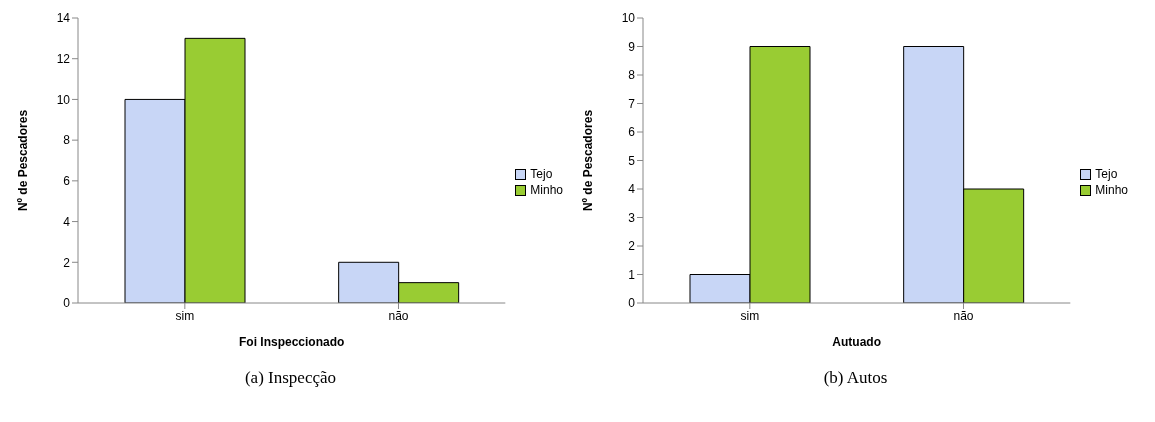 The height and width of the screenshot is (422, 1155). I want to click on text: (a) Inspecção, so click(290, 378).